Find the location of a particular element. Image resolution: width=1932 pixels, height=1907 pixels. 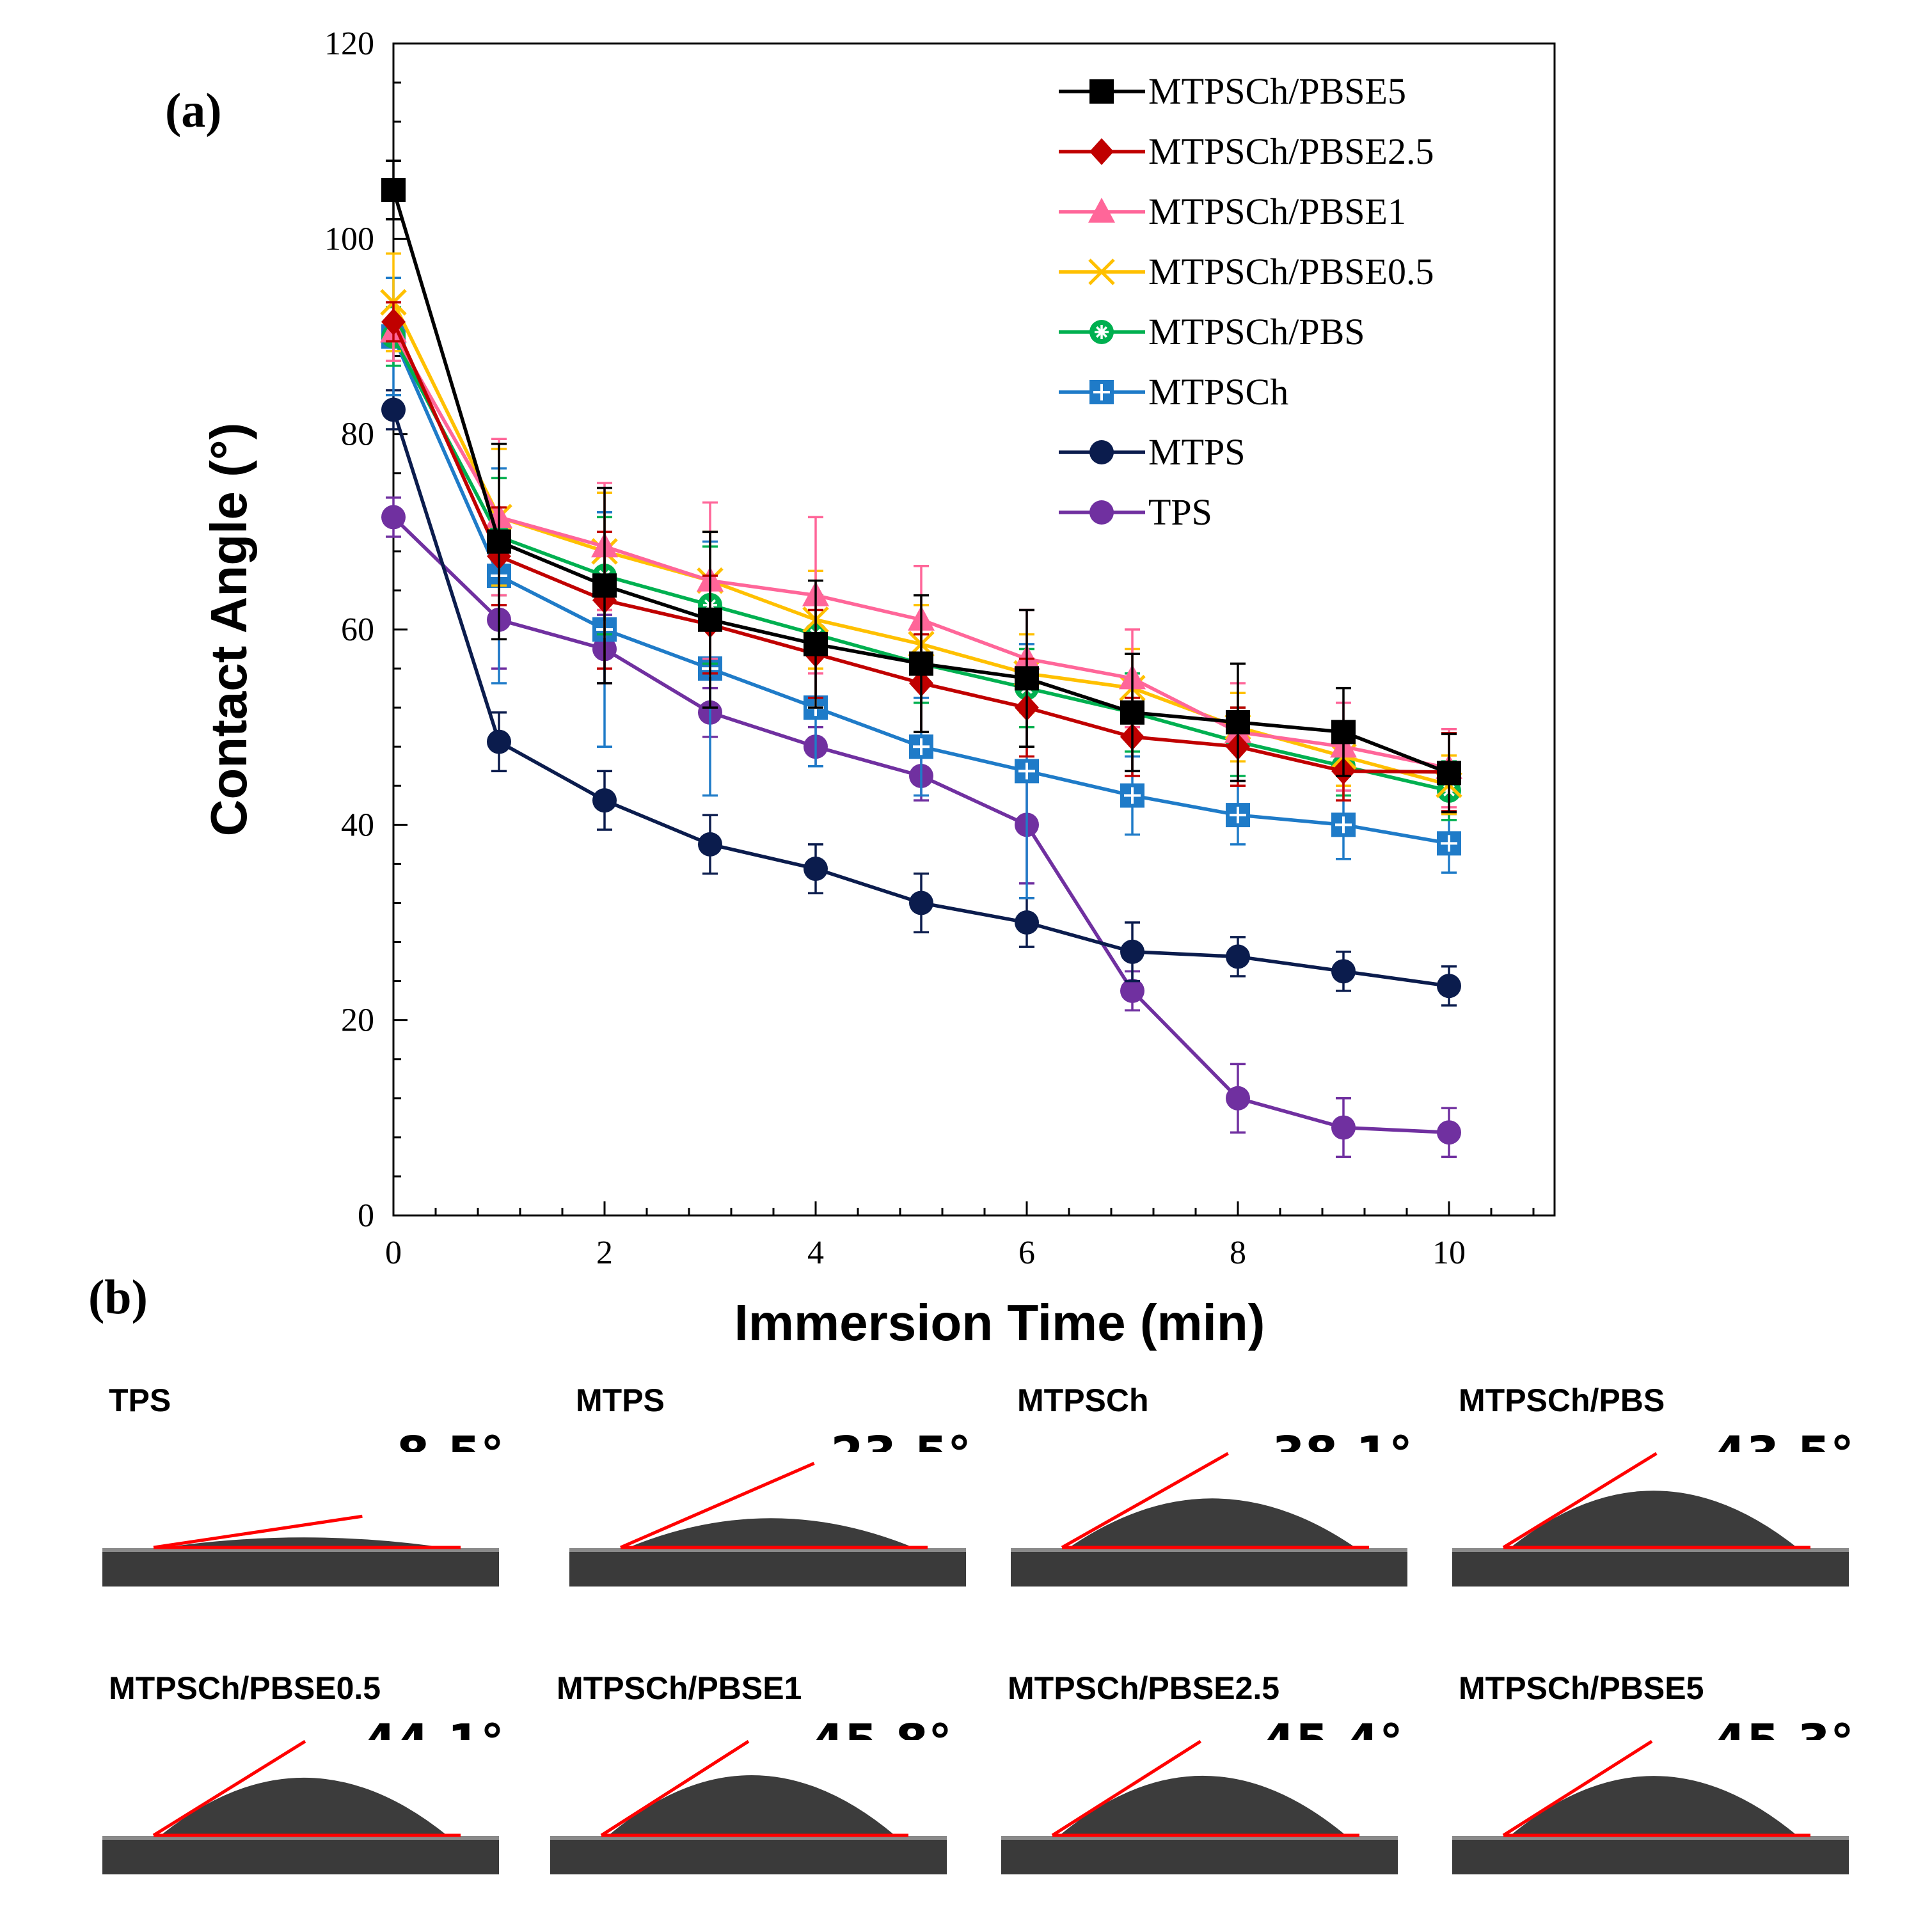

legend-label: MTPSCh/PBS is located at coordinates (1256, 331).